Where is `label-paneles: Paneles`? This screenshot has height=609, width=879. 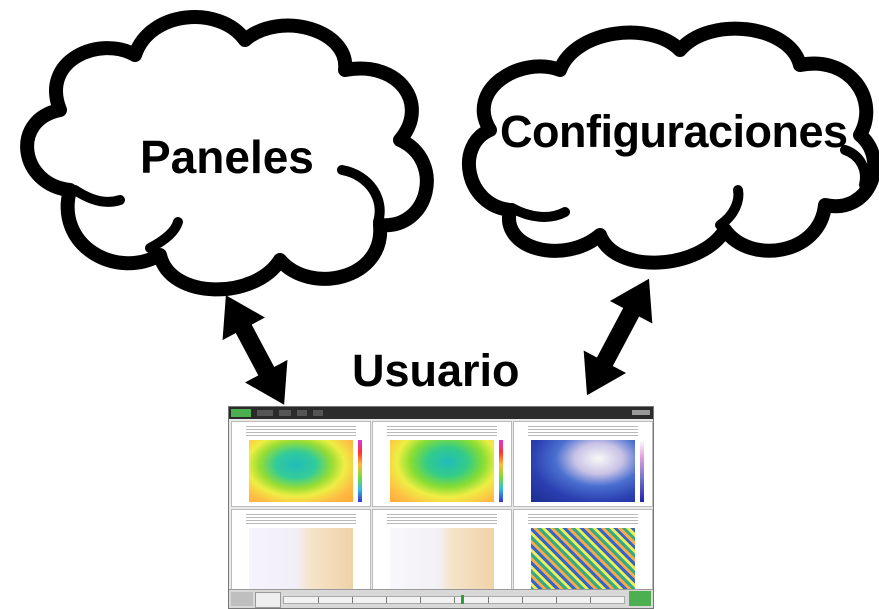 label-paneles: Paneles is located at coordinates (227, 157).